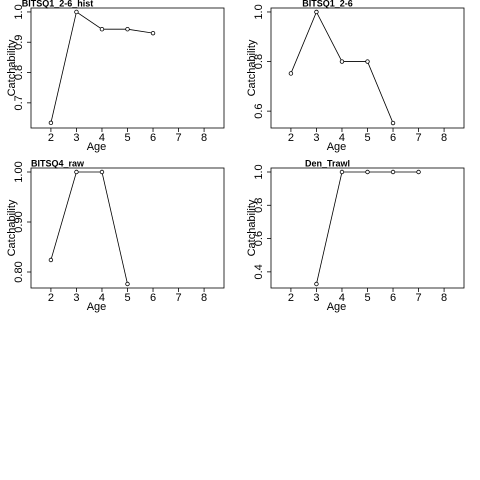 This screenshot has height=480, width=480. What do you see at coordinates (327, 4) in the screenshot?
I see `panel-title: BITSQ1_2-6` at bounding box center [327, 4].